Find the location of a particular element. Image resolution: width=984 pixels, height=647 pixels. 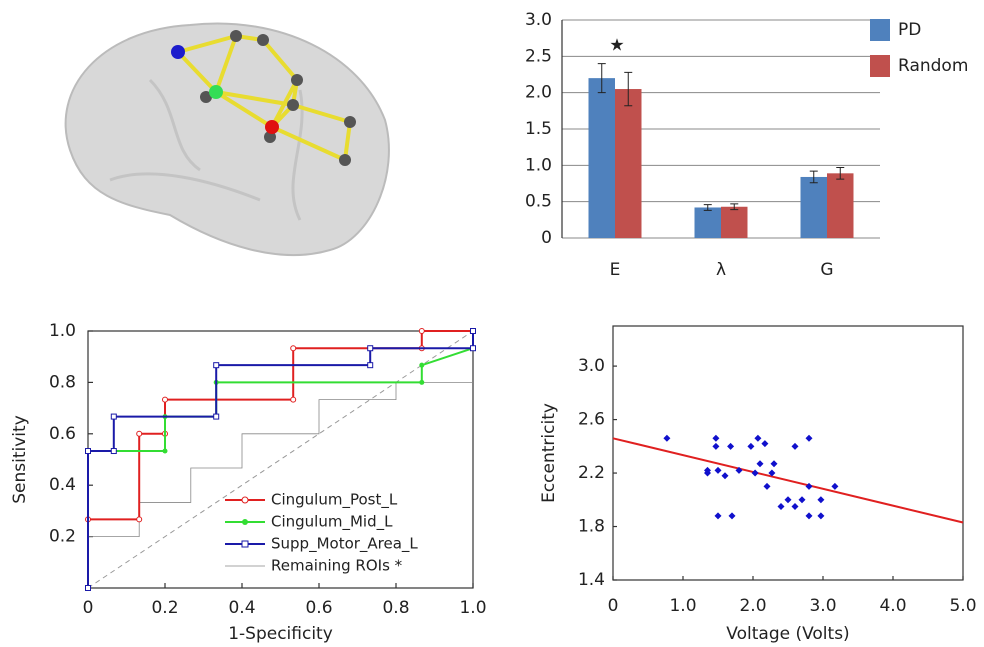

annotation: ★ is located at coordinates (616, 46).